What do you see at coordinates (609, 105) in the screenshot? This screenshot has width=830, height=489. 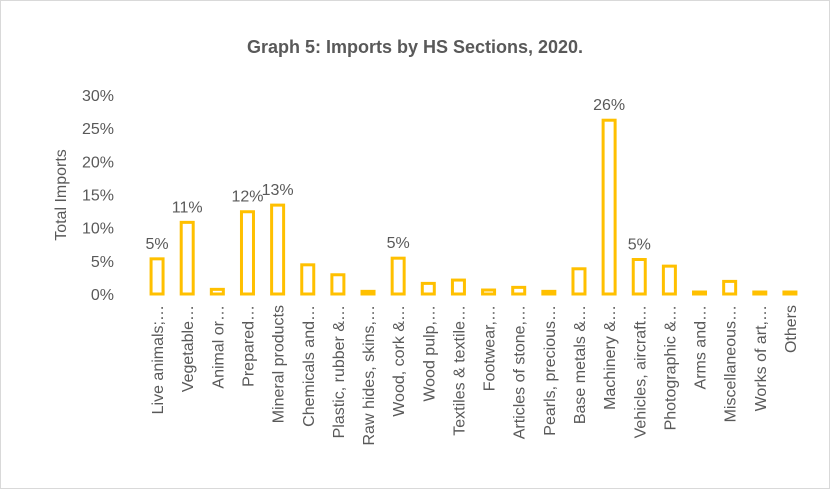 I see `data-label: 26%` at bounding box center [609, 105].